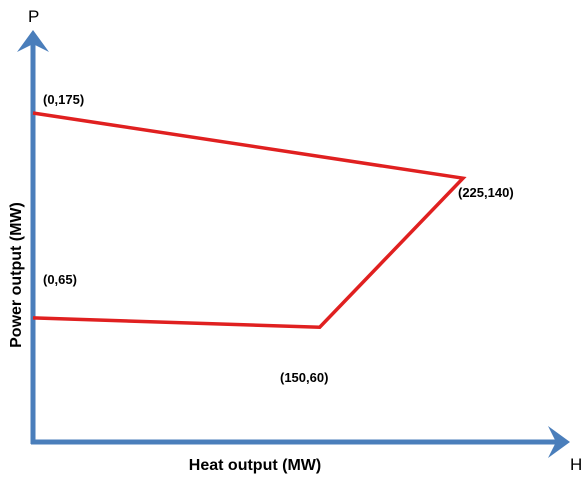 The height and width of the screenshot is (479, 585). Describe the element at coordinates (559, 442) in the screenshot. I see `x-axis-arrowhead` at that location.